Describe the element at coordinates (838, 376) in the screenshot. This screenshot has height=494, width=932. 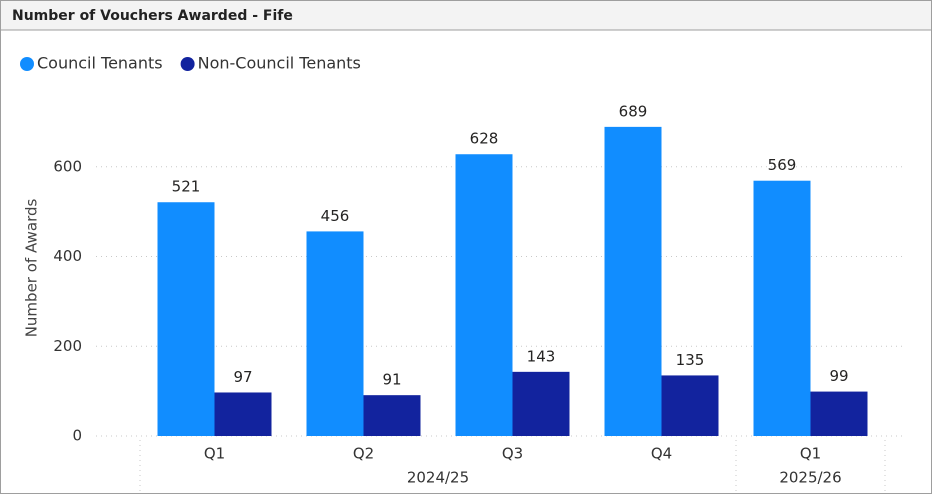
I see `data-label: 99` at that location.